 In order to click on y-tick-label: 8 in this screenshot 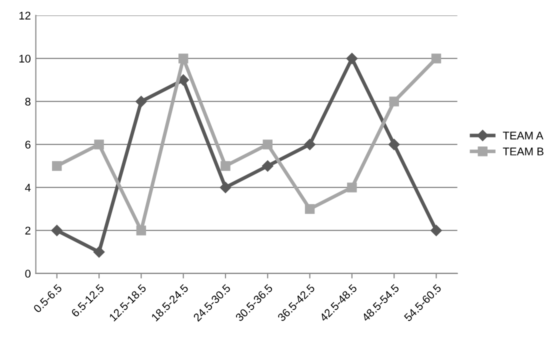, I will do `click(27, 102)`.